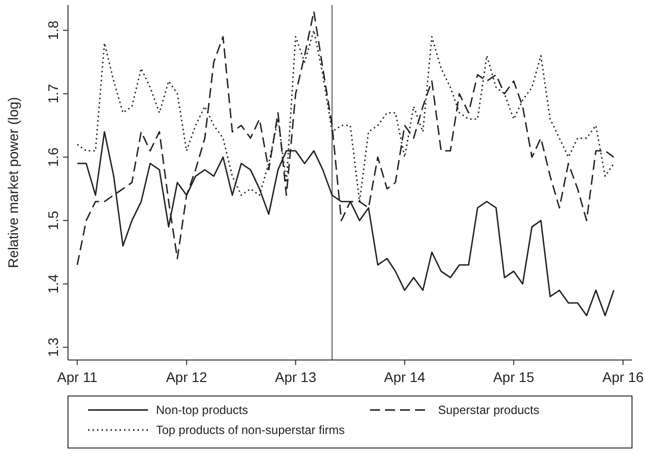 This screenshot has width=645, height=462. I want to click on x-tick-label: Apr 15, so click(514, 377).